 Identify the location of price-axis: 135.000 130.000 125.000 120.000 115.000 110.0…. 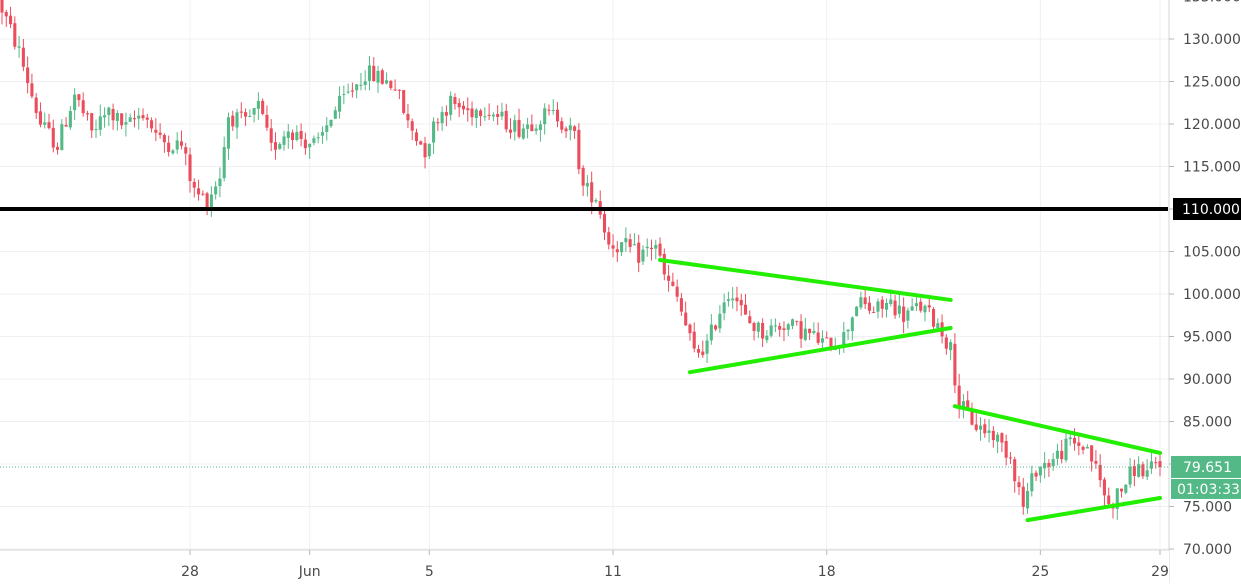
(1204, 291).